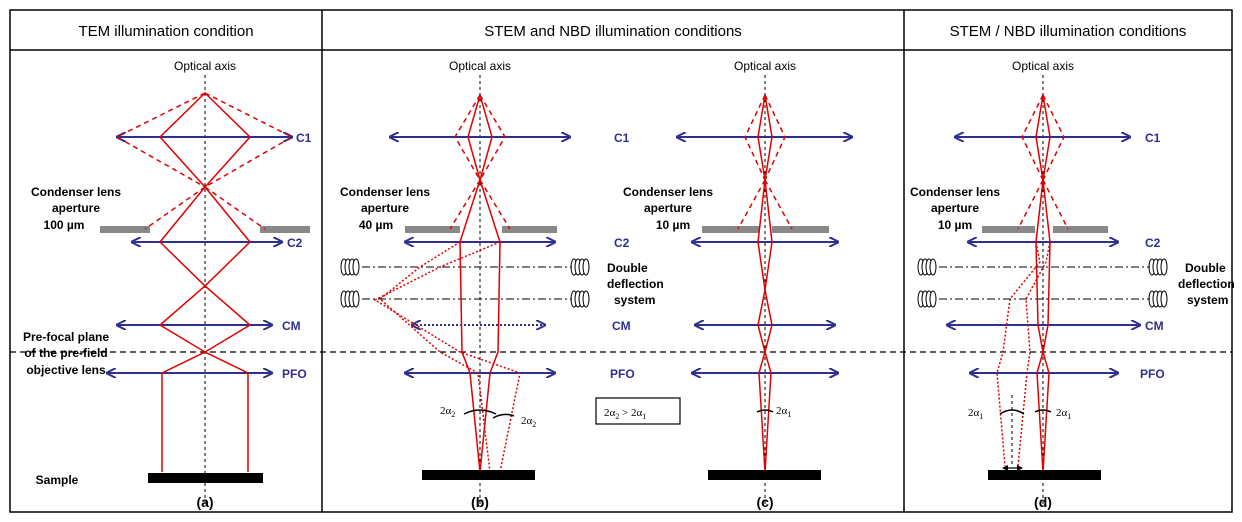  Describe the element at coordinates (1043, 66) in the screenshot. I see `optical-axis-label-d: Optical axis` at that location.